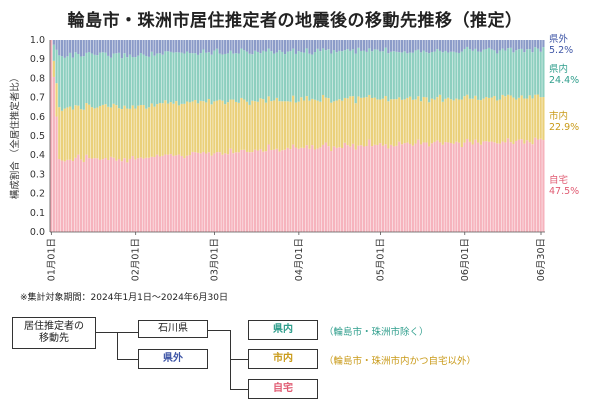 This screenshot has width=590, height=408. What do you see at coordinates (51, 259) in the screenshot?
I see `x-tick-label: 01月01日` at bounding box center [51, 259].